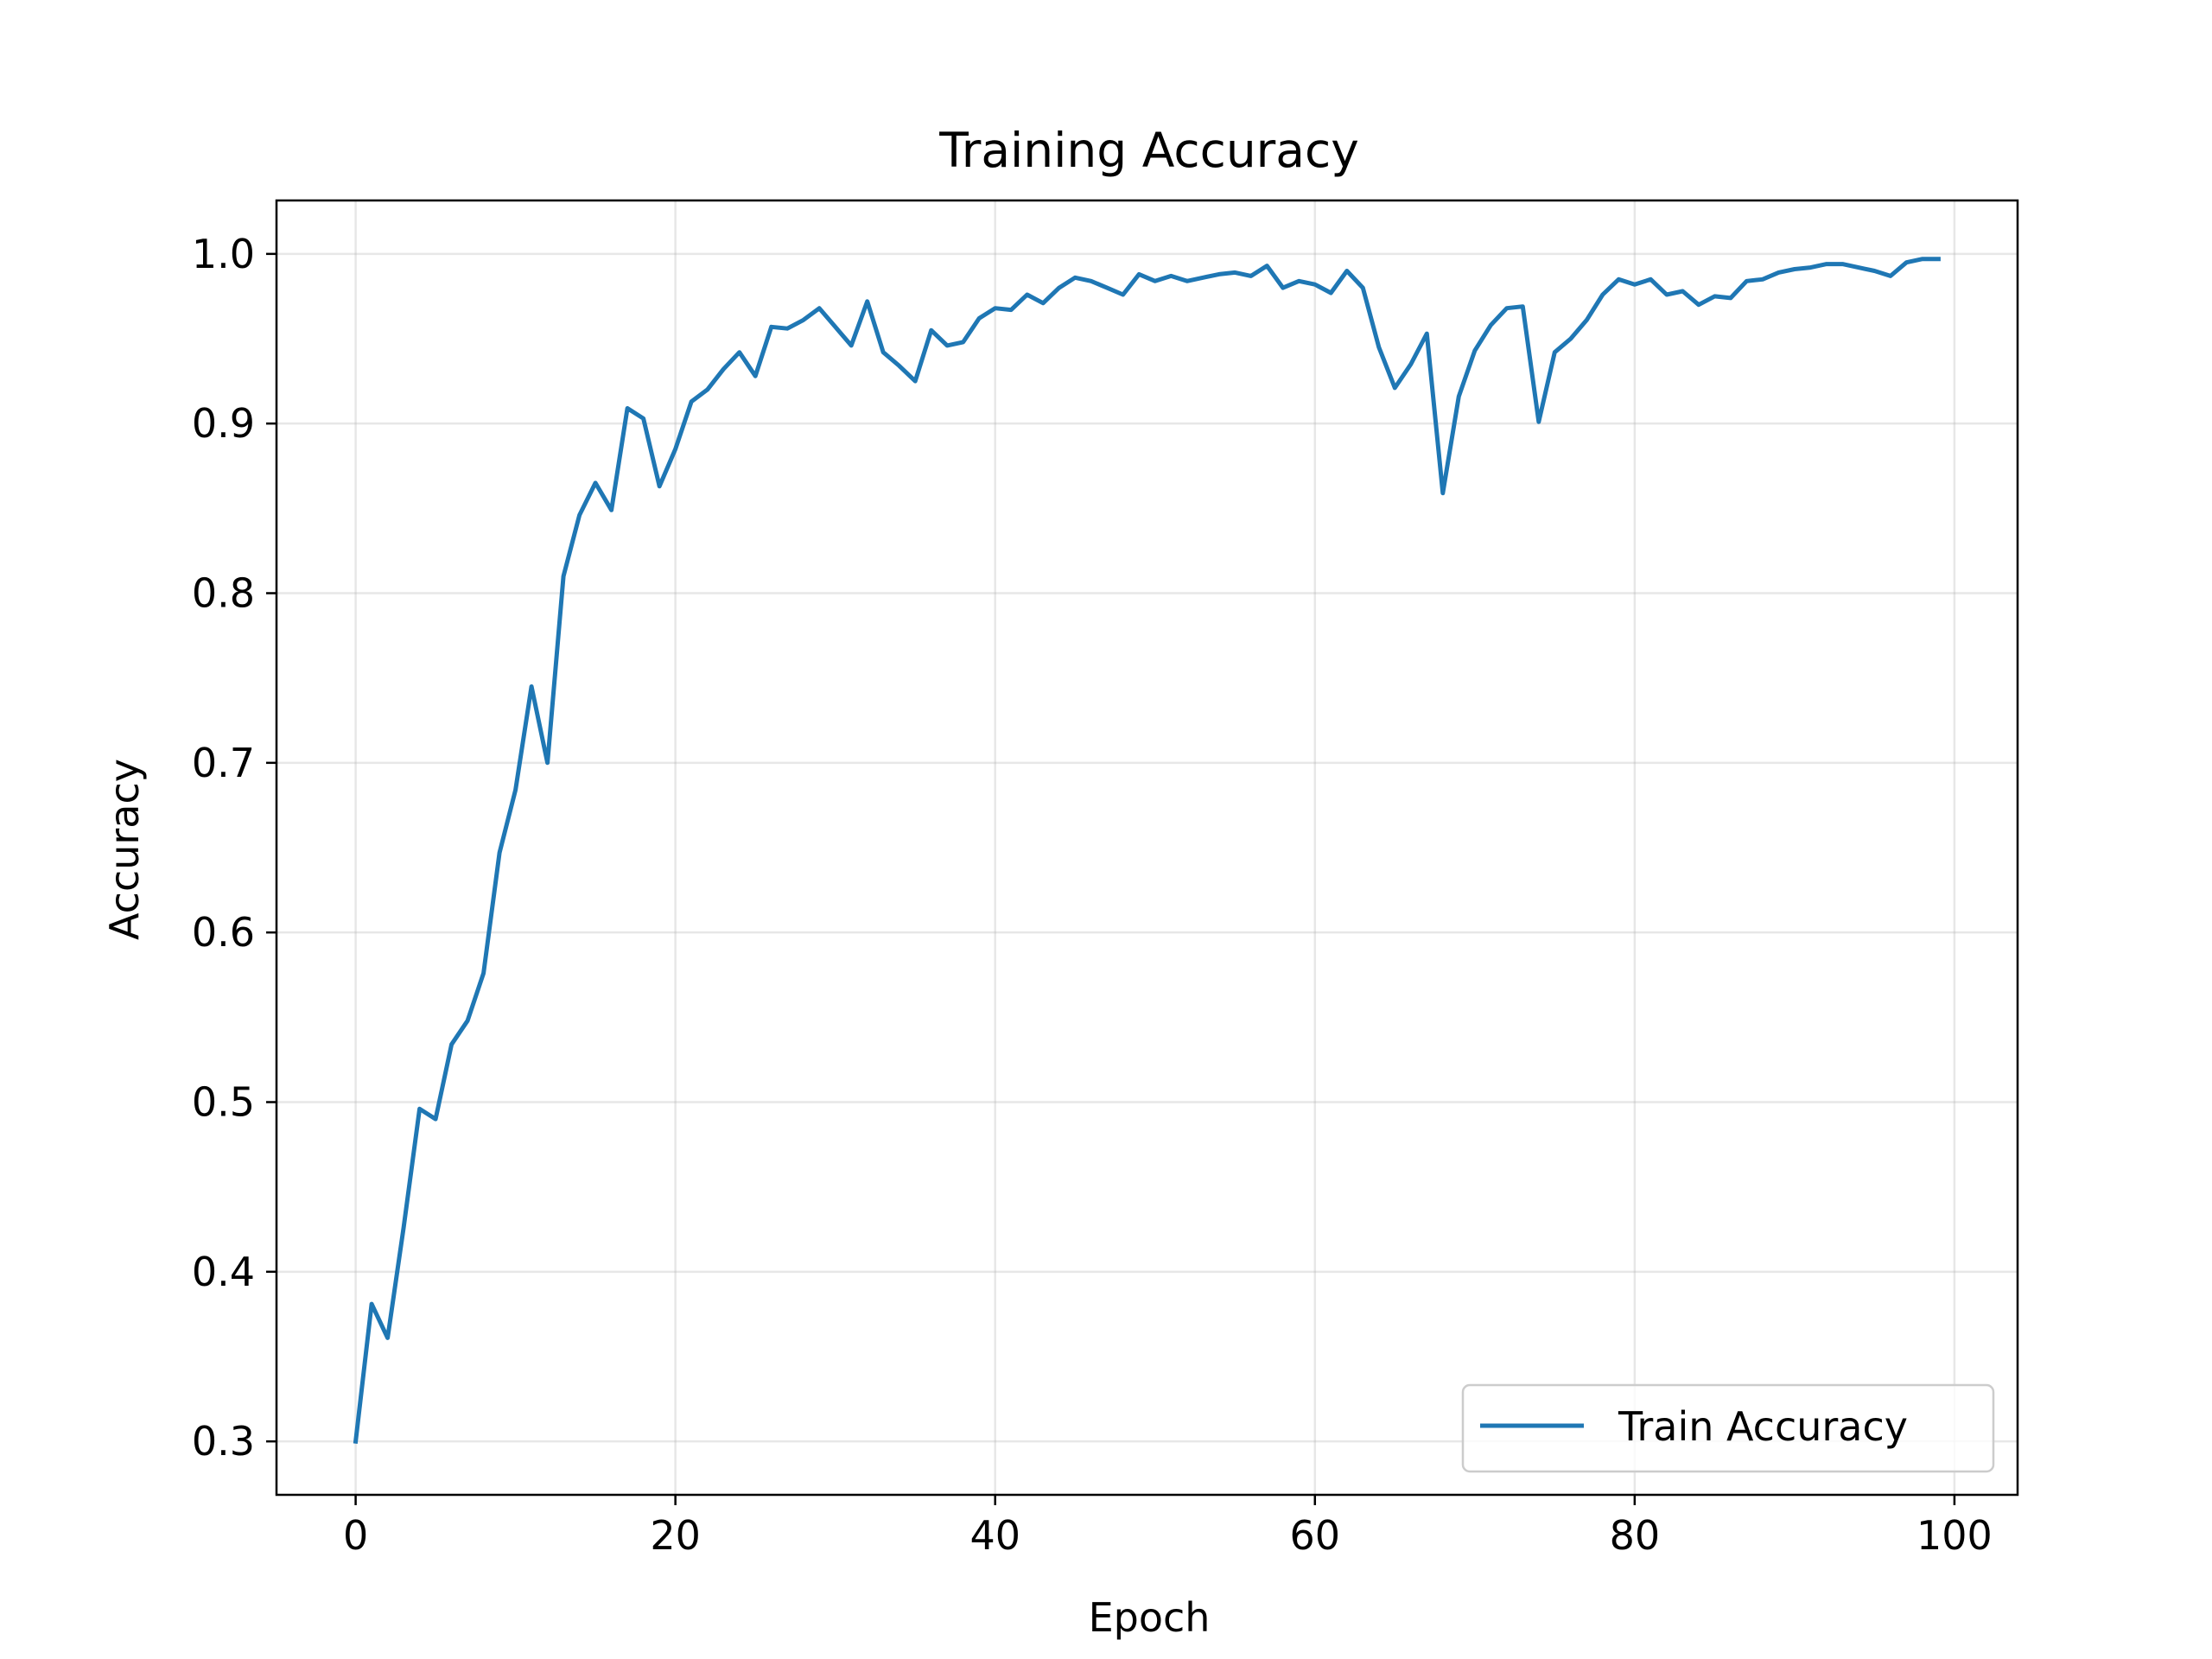 The image size is (2212, 1659). Describe the element at coordinates (223, 254) in the screenshot. I see `y-tick-label: 1.0` at that location.